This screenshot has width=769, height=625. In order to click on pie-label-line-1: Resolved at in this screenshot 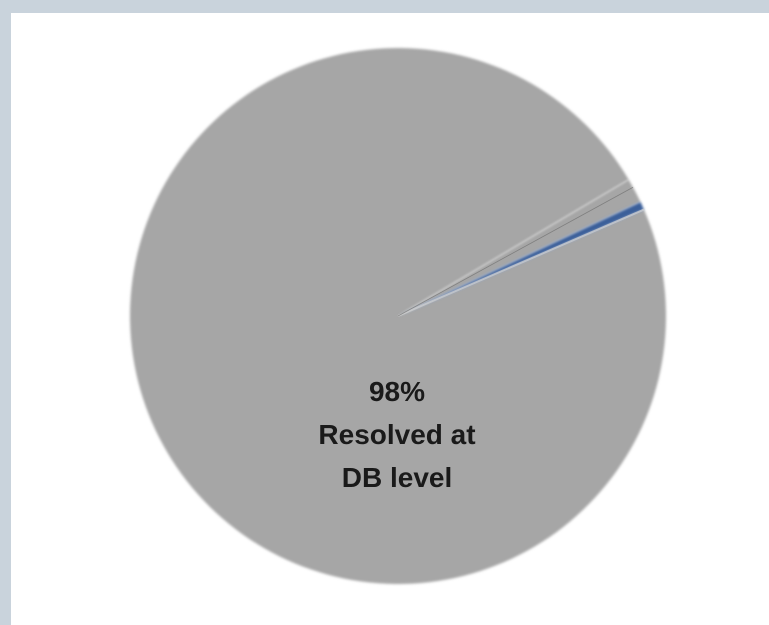, I will do `click(396, 434)`.